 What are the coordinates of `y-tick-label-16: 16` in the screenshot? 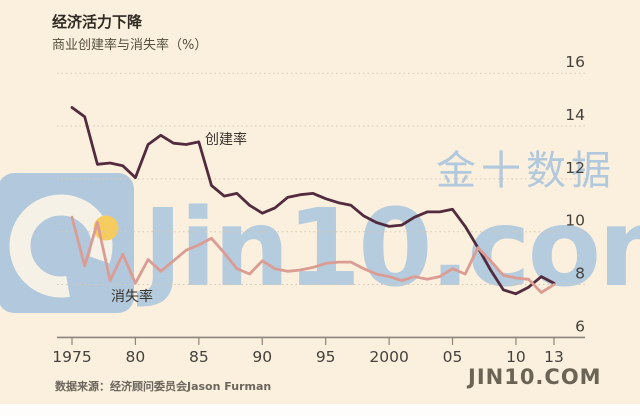 It's located at (575, 62).